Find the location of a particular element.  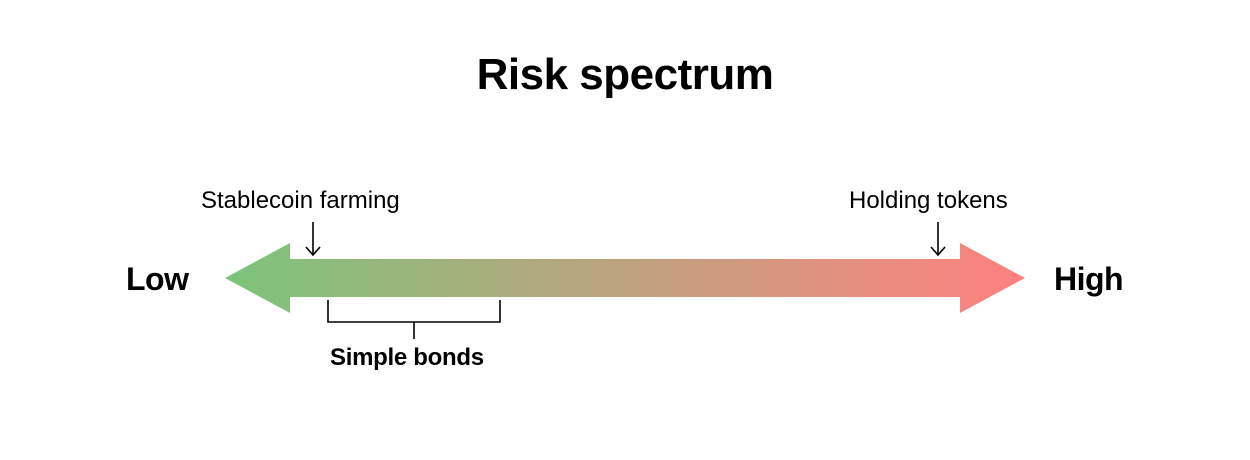

holding-tokens-label: Holding tokens is located at coordinates (928, 200).